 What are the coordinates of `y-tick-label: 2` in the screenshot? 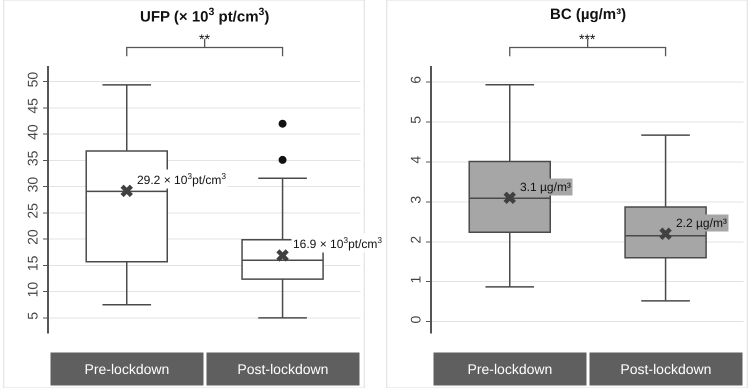 It's located at (415, 240).